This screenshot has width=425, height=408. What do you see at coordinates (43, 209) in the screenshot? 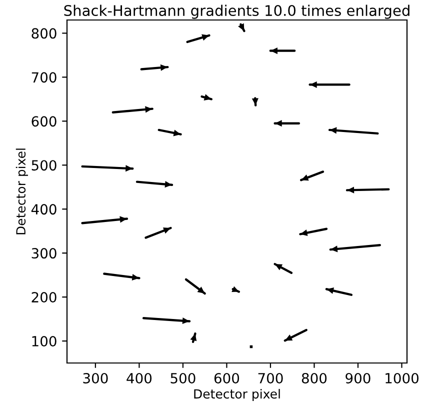
I see `y-tick-label: 400` at bounding box center [43, 209].